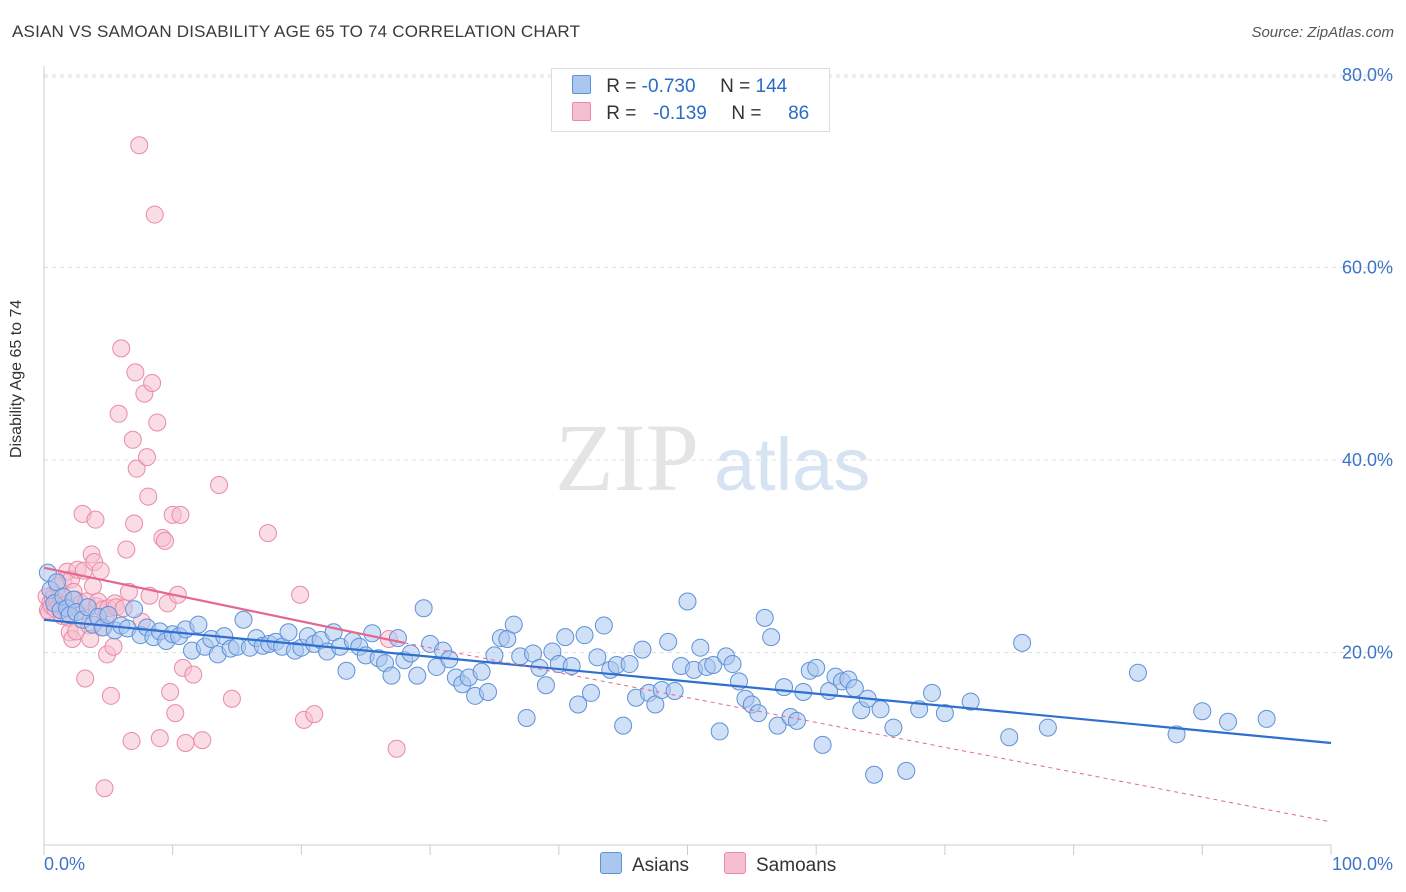 The height and width of the screenshot is (892, 1406). What do you see at coordinates (661, 865) in the screenshot?
I see `bottom-asians-label: Asians` at bounding box center [661, 865].